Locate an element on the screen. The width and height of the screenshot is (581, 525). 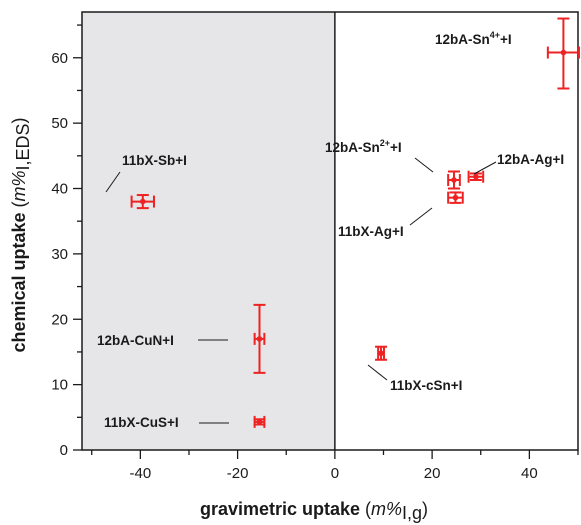
y-tick-label: 20 is located at coordinates (59, 319).